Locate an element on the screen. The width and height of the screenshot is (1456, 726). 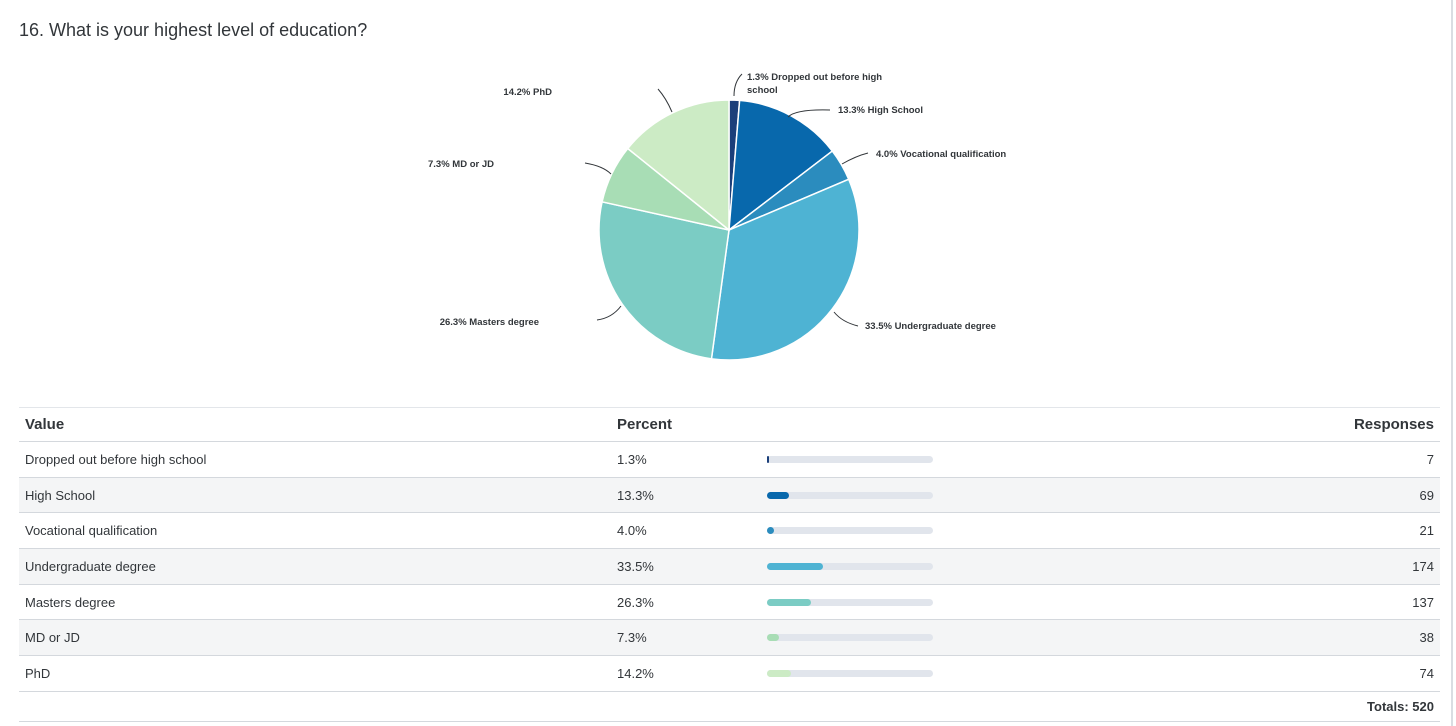
row-percent: 26.3% is located at coordinates (635, 602).